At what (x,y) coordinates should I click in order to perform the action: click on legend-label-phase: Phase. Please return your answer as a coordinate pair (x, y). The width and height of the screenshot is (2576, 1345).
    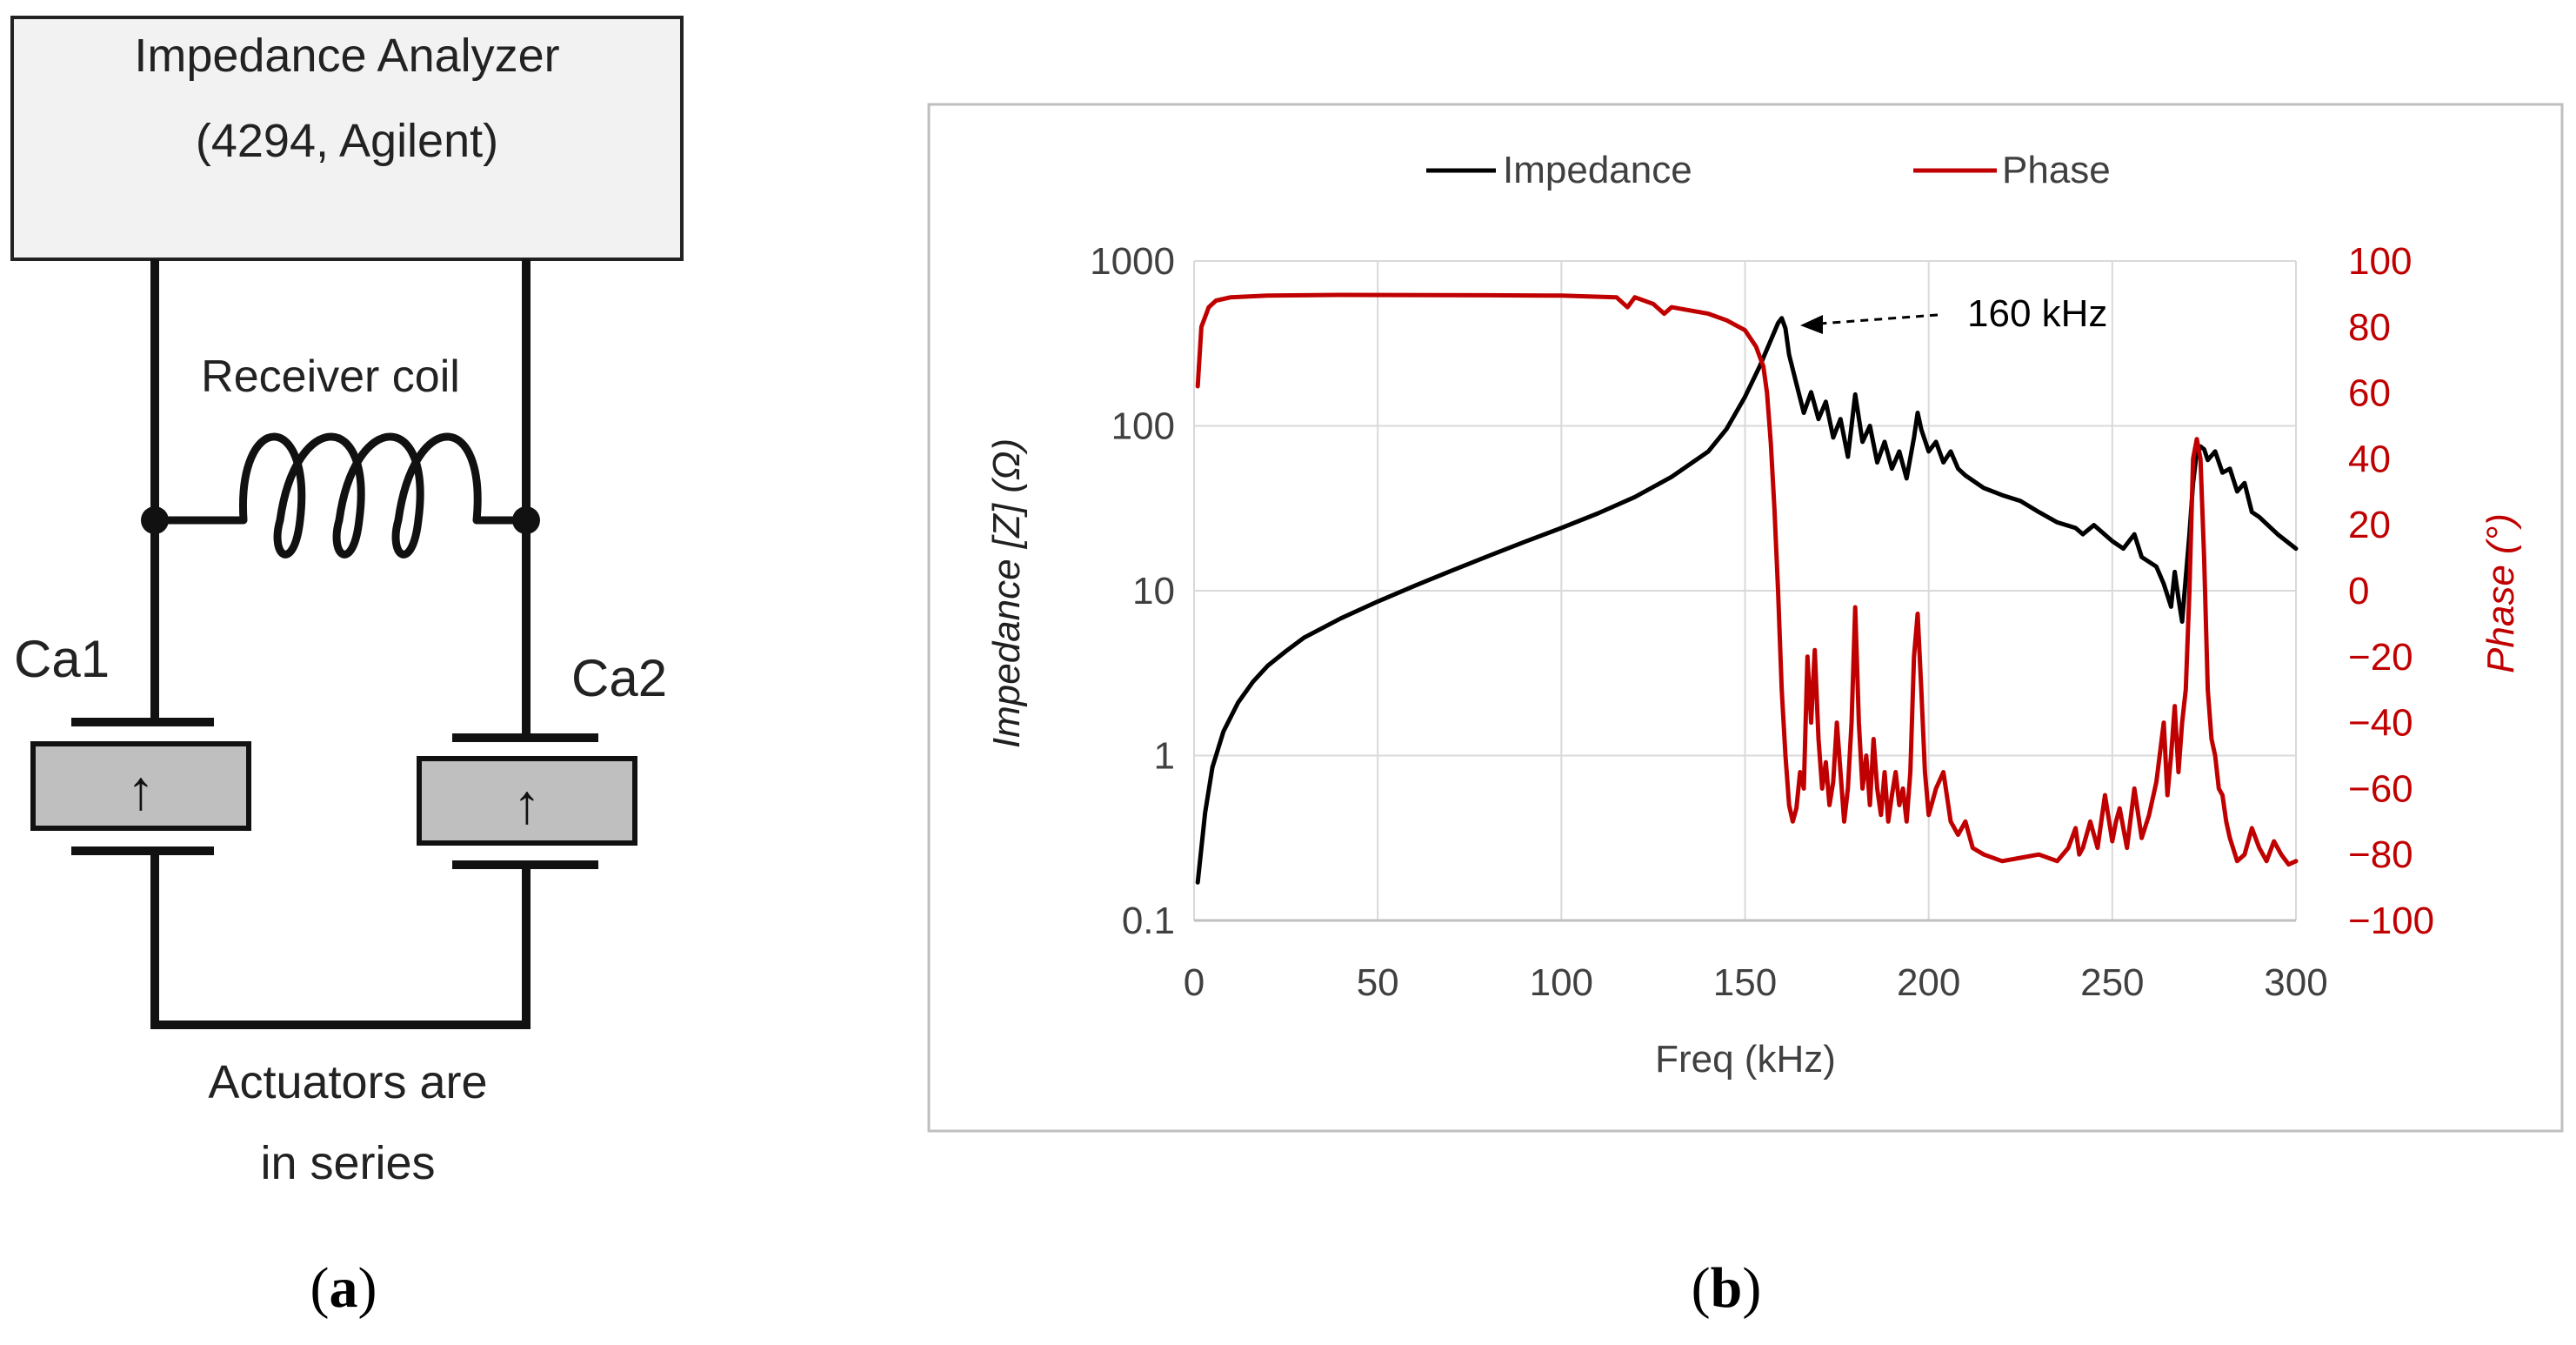
    Looking at the image, I should click on (2056, 170).